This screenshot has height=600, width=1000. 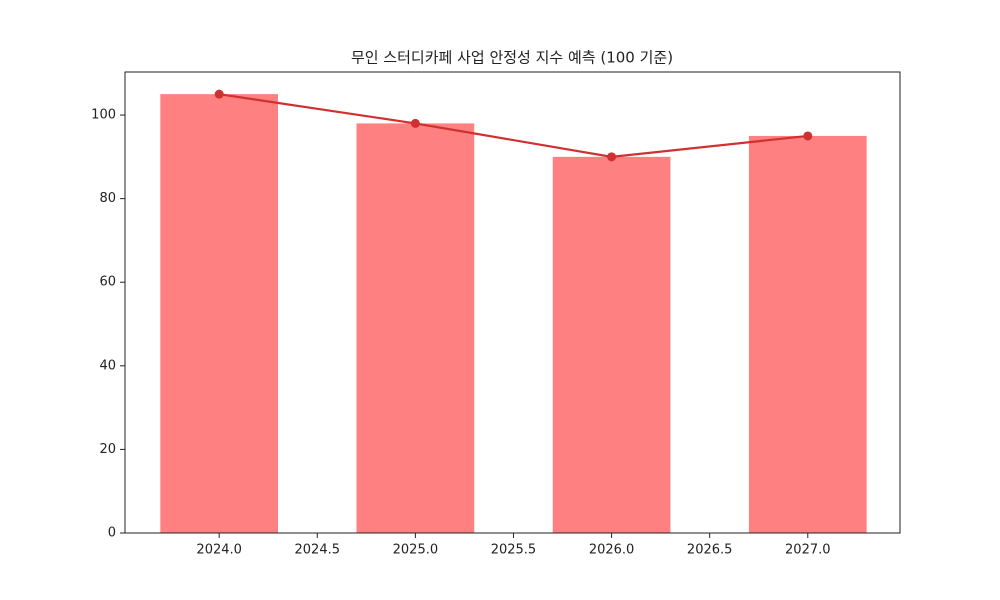 I want to click on y-tick-label: 20, so click(x=107, y=449).